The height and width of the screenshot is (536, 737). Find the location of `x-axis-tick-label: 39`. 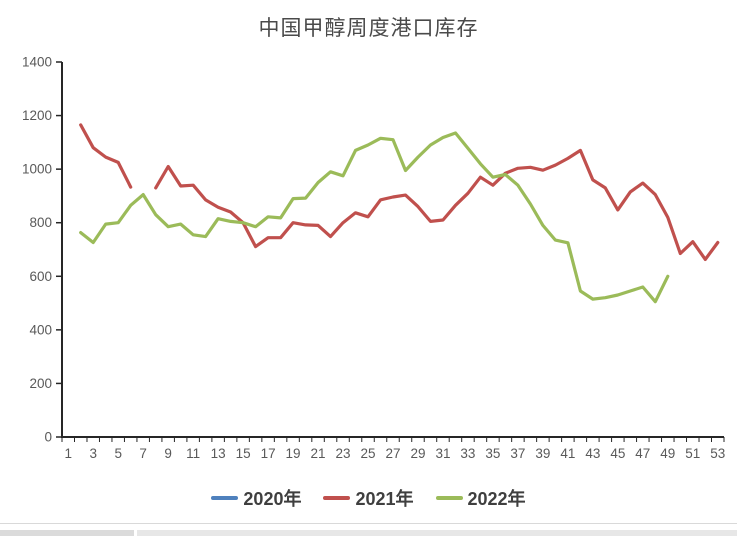

x-axis-tick-label: 39 is located at coordinates (542, 453).